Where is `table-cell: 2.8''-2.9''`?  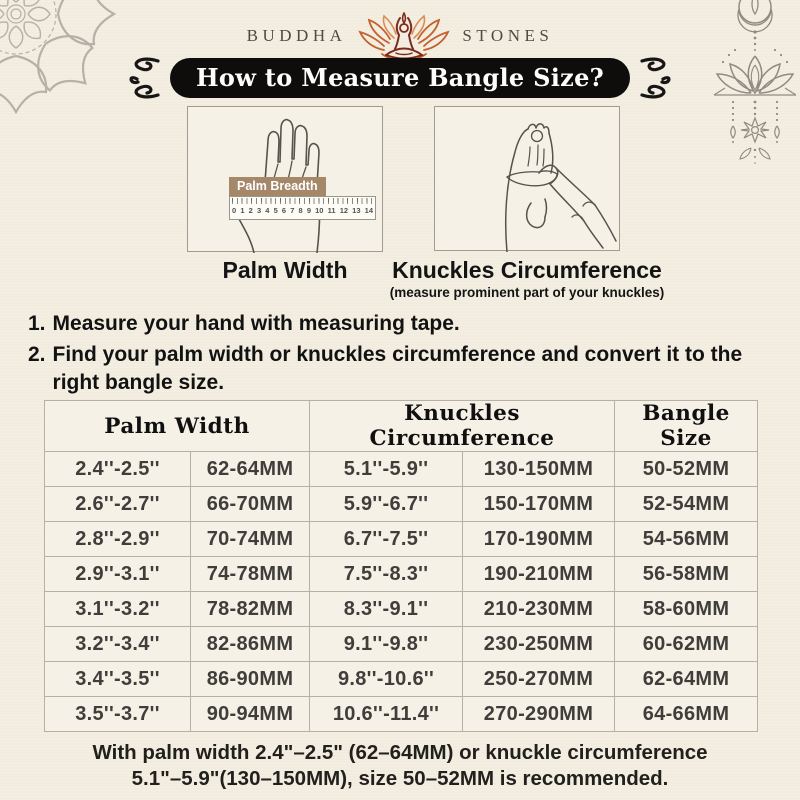
table-cell: 2.8''-2.9'' is located at coordinates (117, 539).